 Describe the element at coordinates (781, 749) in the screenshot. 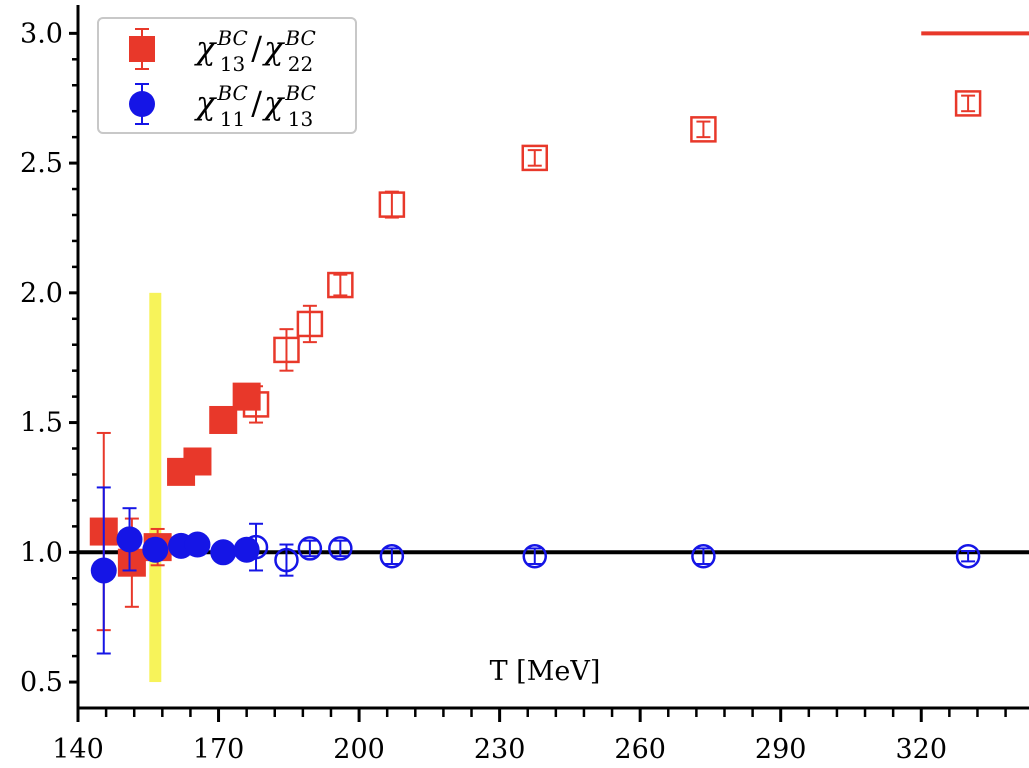

I see `x-tick-label: 290` at that location.